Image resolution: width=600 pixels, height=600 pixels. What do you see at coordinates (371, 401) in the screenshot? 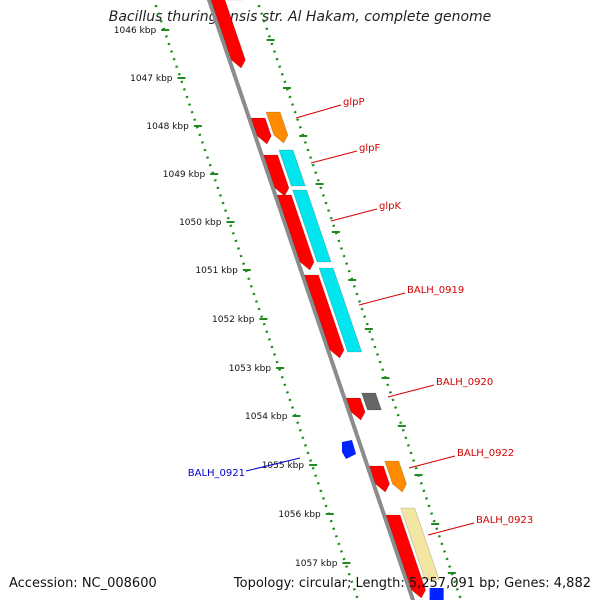
I see `gray-feature` at bounding box center [371, 401].